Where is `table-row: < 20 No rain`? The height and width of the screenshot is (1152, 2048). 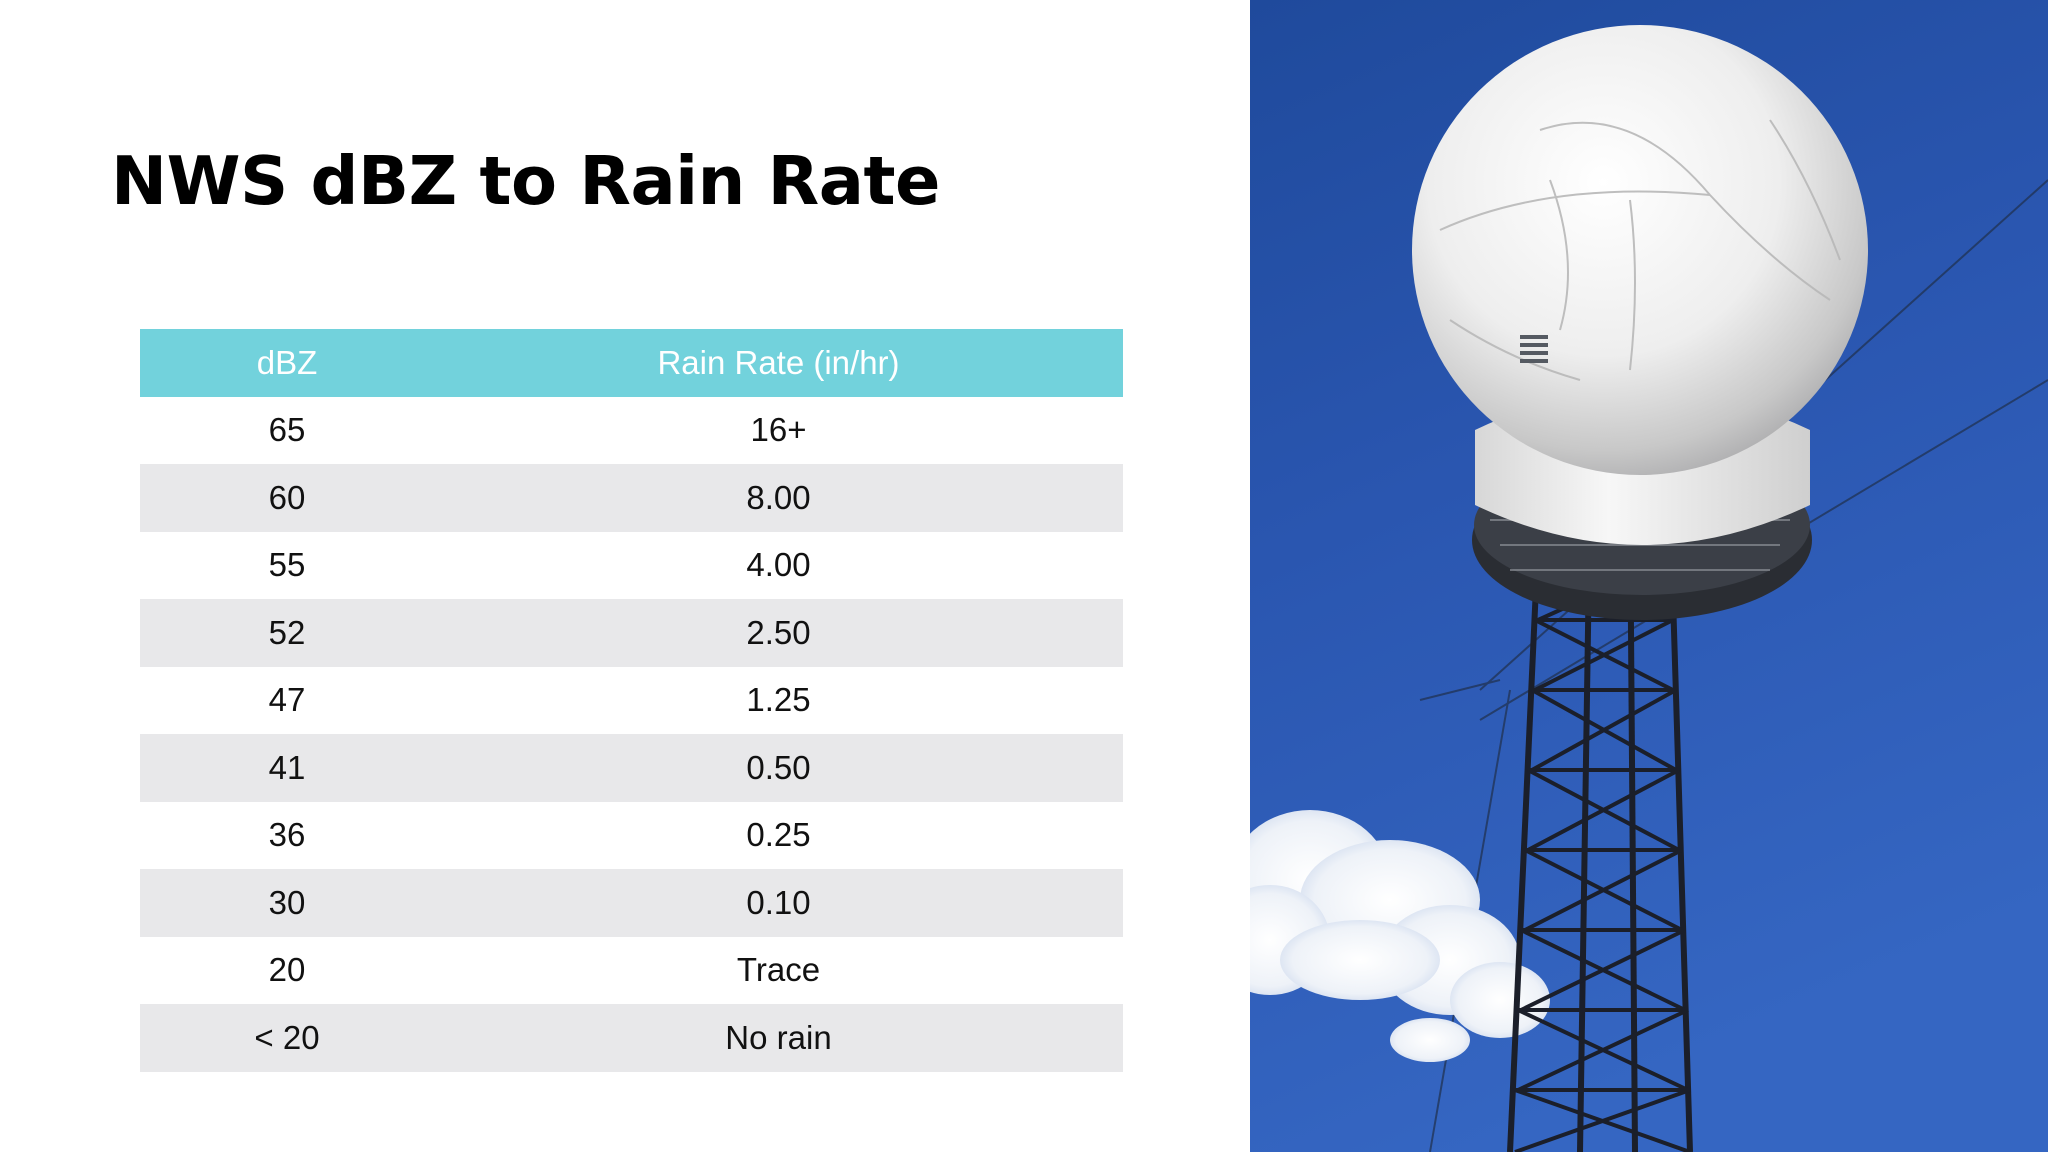 table-row: < 20 No rain is located at coordinates (631, 1038).